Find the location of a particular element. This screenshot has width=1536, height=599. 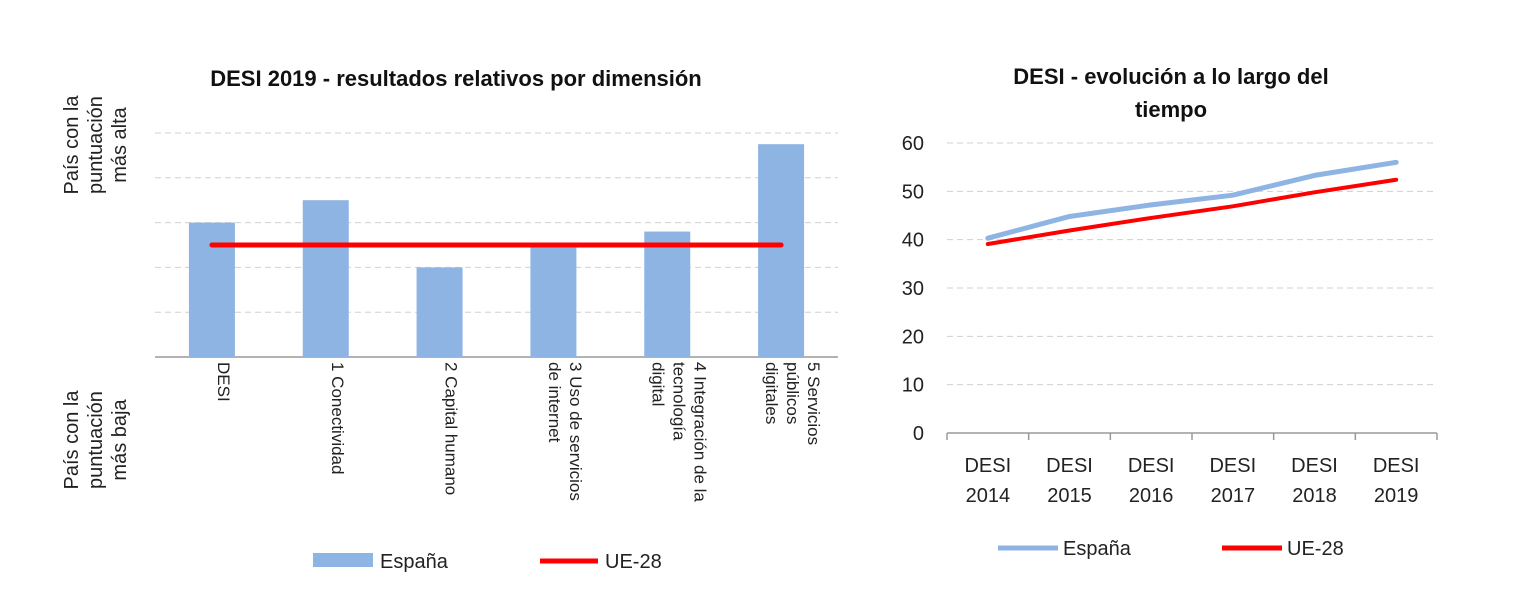

category-label-line: 3 Uso de servicios is located at coordinates (575, 431).